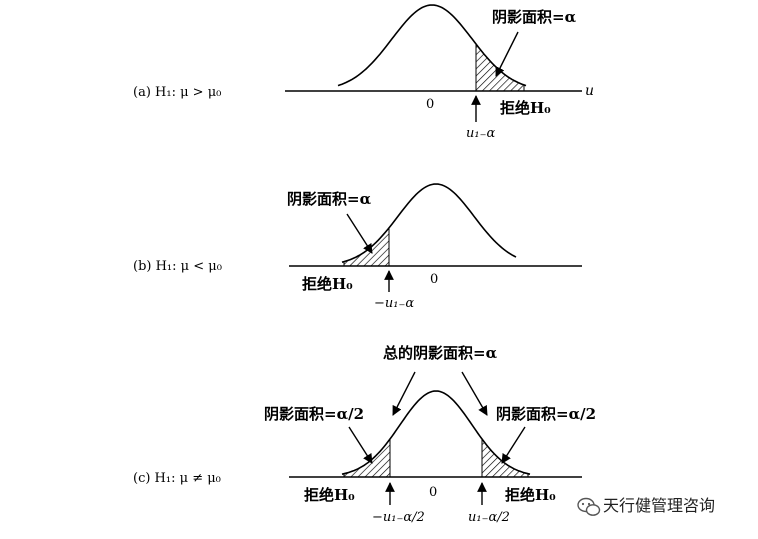 The height and width of the screenshot is (539, 758). Describe the element at coordinates (433, 492) in the screenshot. I see `panel-c-zero-tick: 0` at that location.